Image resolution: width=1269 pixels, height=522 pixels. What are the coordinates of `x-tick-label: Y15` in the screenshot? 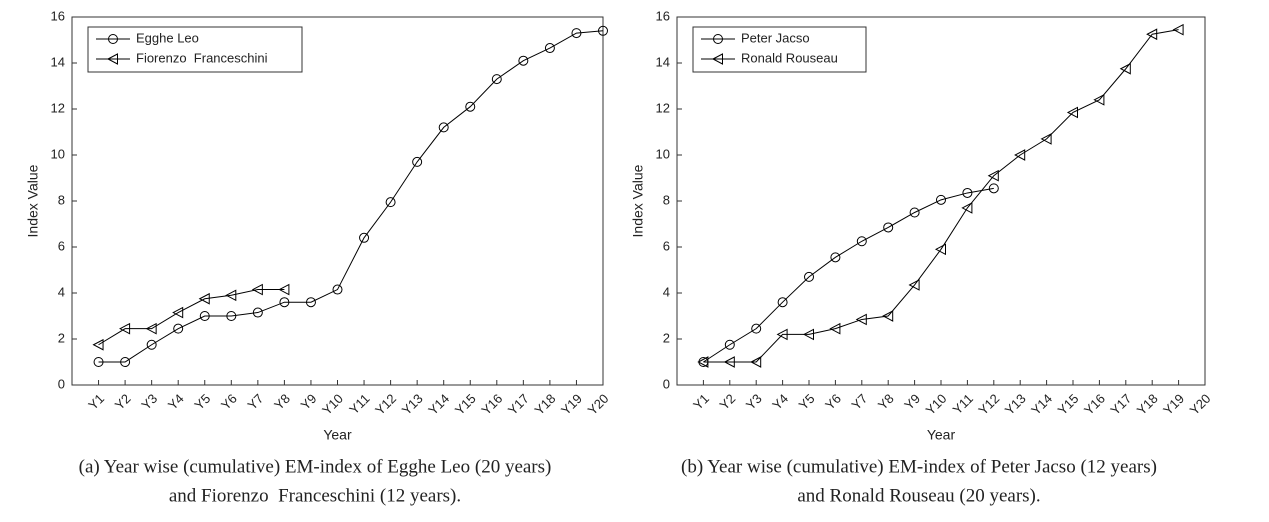 It's located at (465, 404).